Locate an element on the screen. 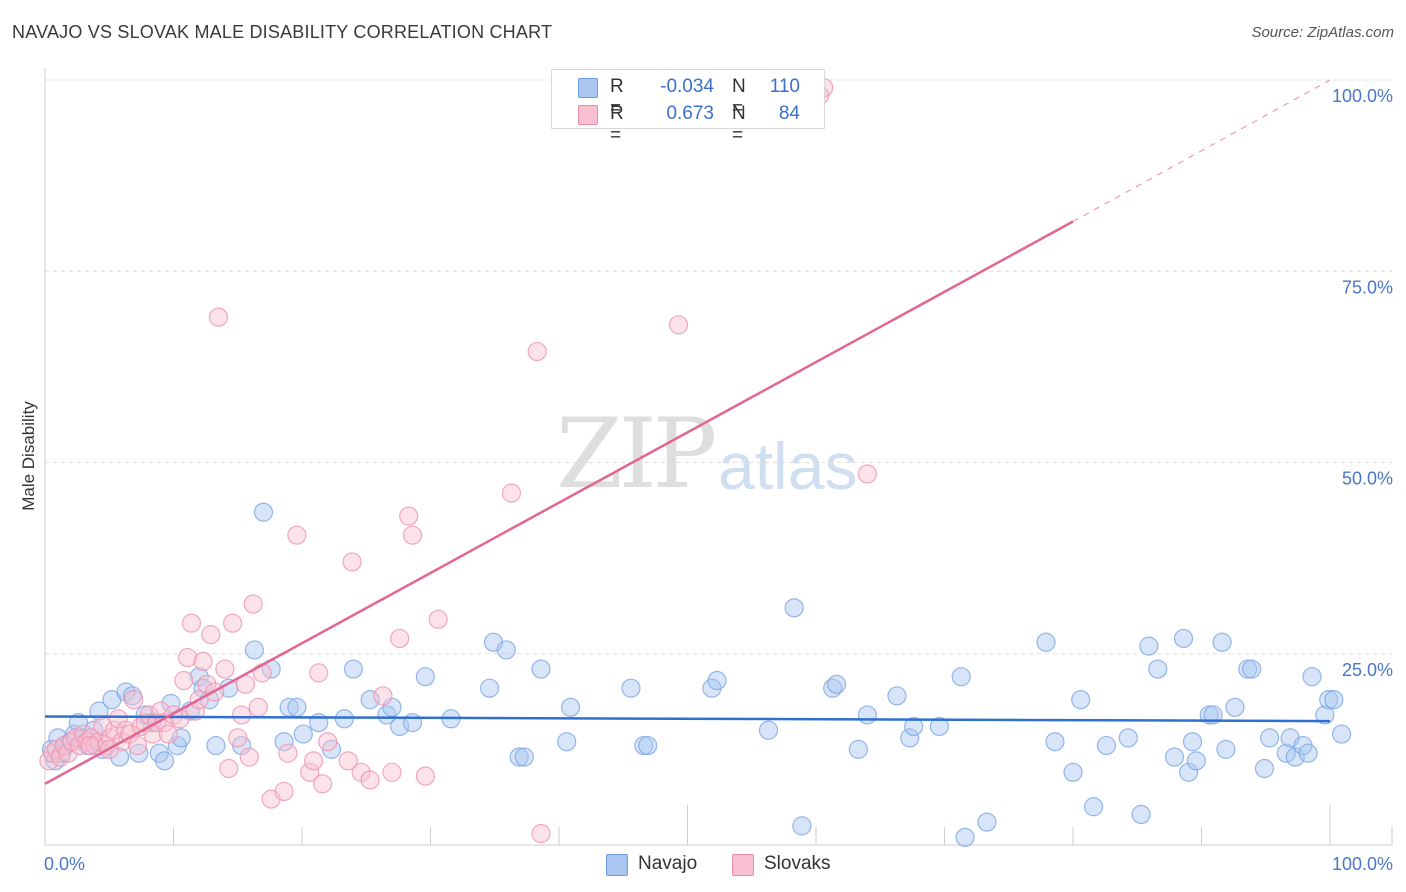 The height and width of the screenshot is (892, 1406). y-axis-label: Male Disability is located at coordinates (28, 456).